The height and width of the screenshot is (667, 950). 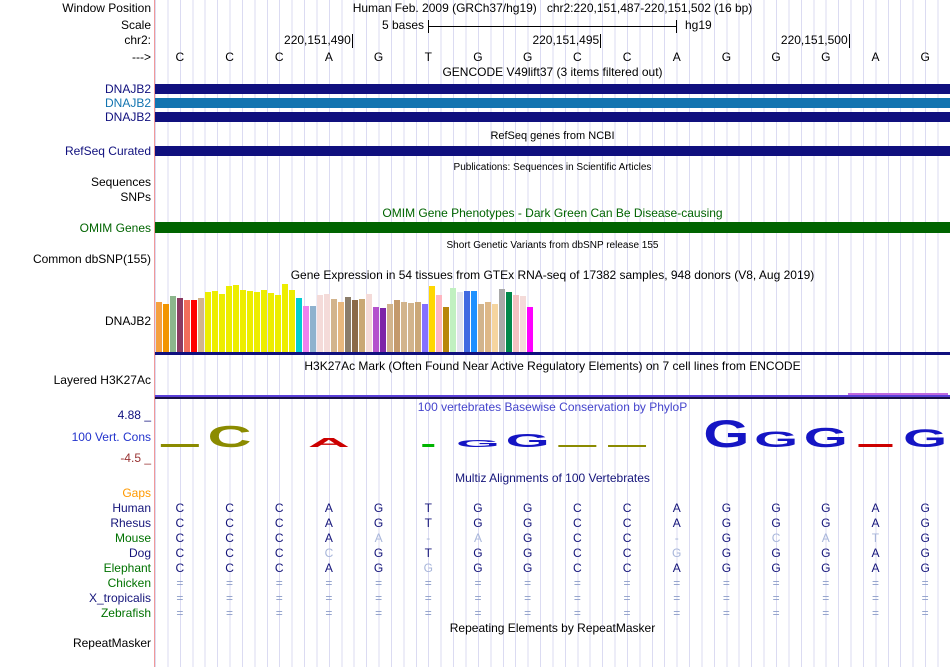 I want to click on track-label-chrom: chr2:, so click(x=137, y=40).